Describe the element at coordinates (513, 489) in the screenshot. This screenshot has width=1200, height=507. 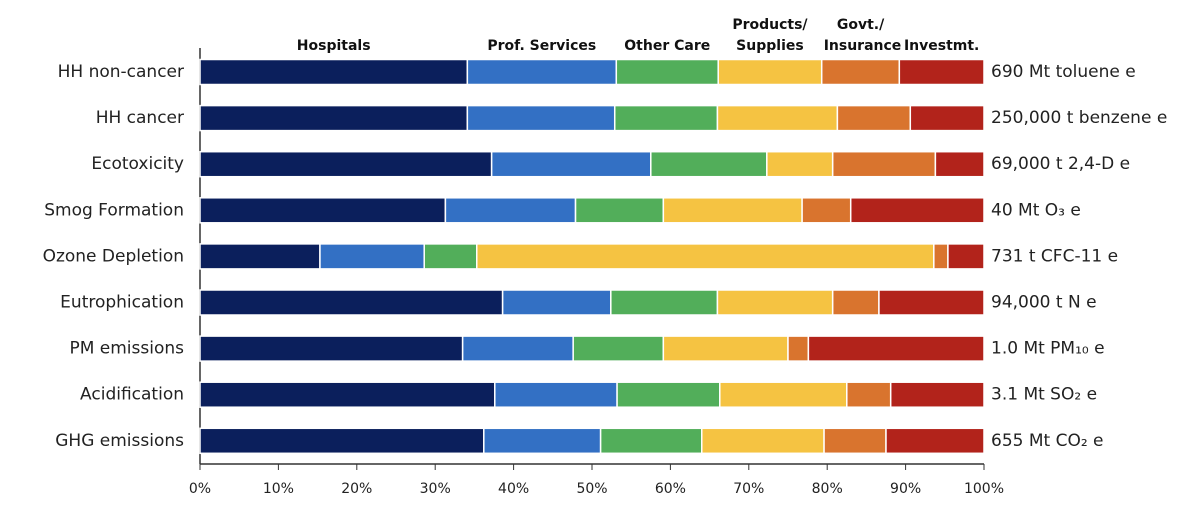
I see `x-tick-label: 40%` at that location.